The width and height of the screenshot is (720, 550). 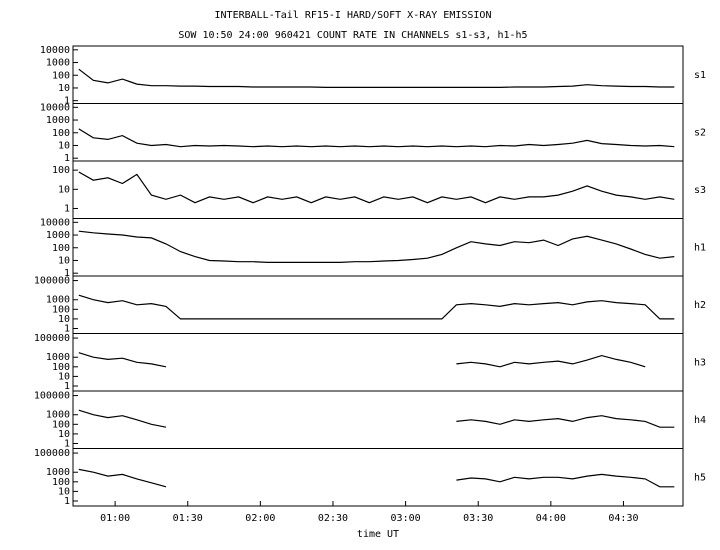 What do you see at coordinates (115, 518) in the screenshot?
I see `x-tick-label: 01:00` at bounding box center [115, 518].